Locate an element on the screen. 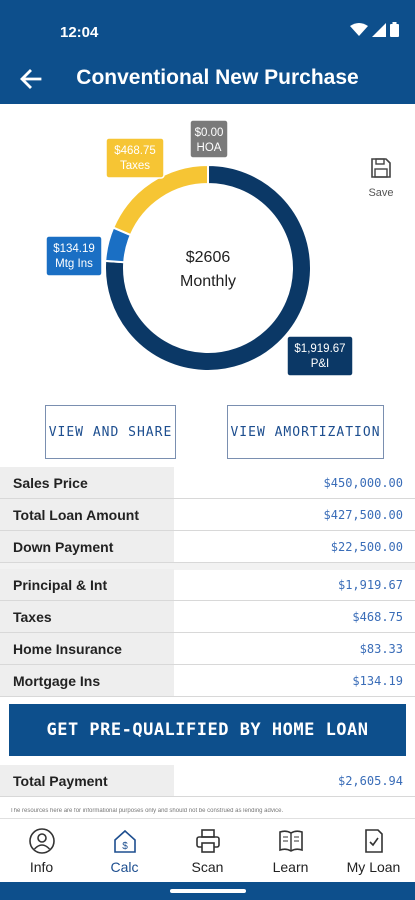 The width and height of the screenshot is (415, 900). callout-label: HOA is located at coordinates (209, 148).